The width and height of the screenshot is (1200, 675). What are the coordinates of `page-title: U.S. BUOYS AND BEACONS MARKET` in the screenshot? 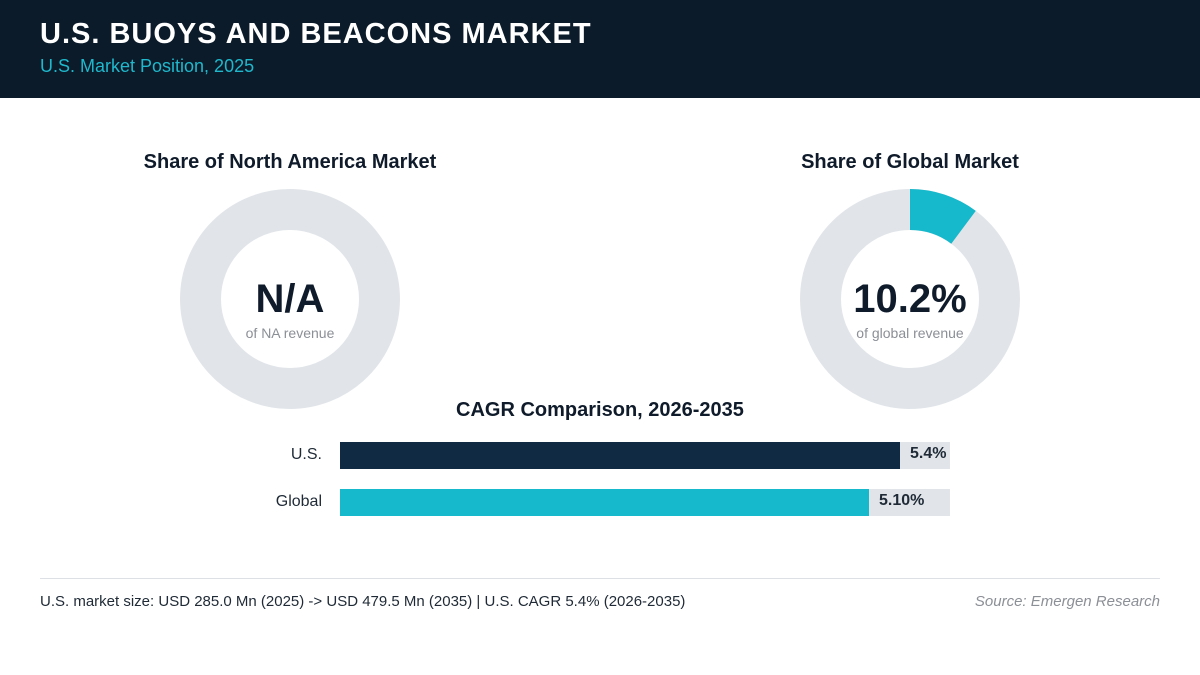 It's located at (316, 34).